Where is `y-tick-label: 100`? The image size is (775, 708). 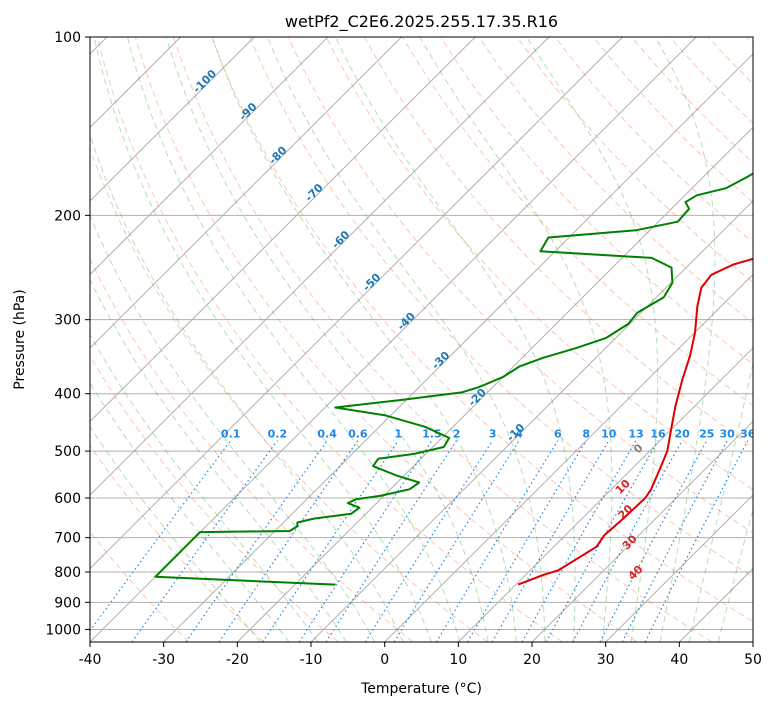
y-tick-label: 100 is located at coordinates (67, 38).